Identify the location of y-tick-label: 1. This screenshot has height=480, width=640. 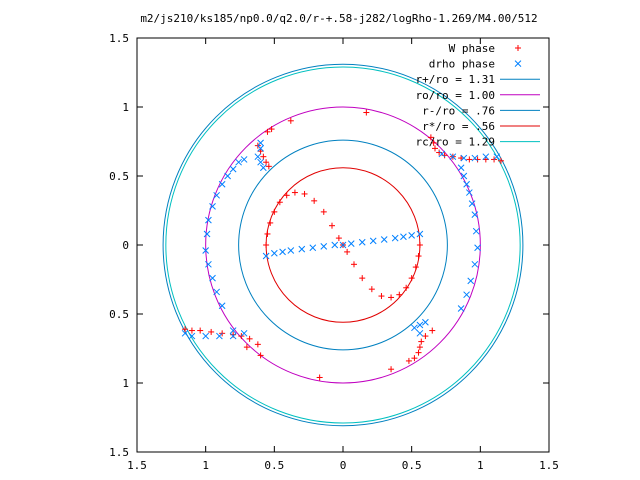
(125, 107).